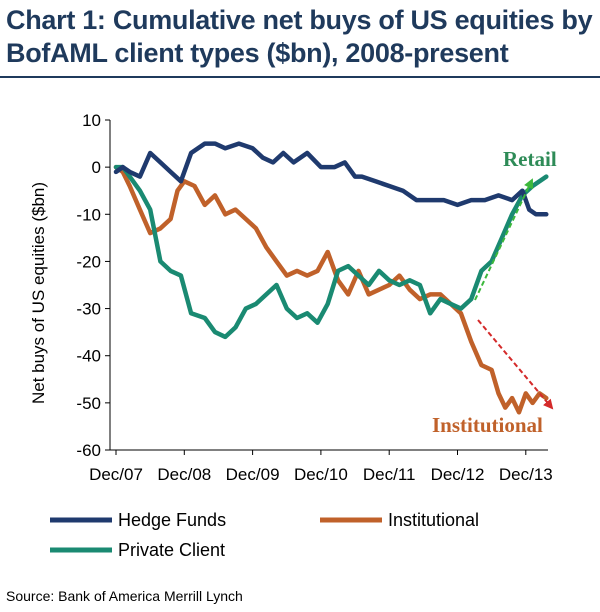  Describe the element at coordinates (171, 550) in the screenshot. I see `legend-label-private-client: Private Client` at that location.